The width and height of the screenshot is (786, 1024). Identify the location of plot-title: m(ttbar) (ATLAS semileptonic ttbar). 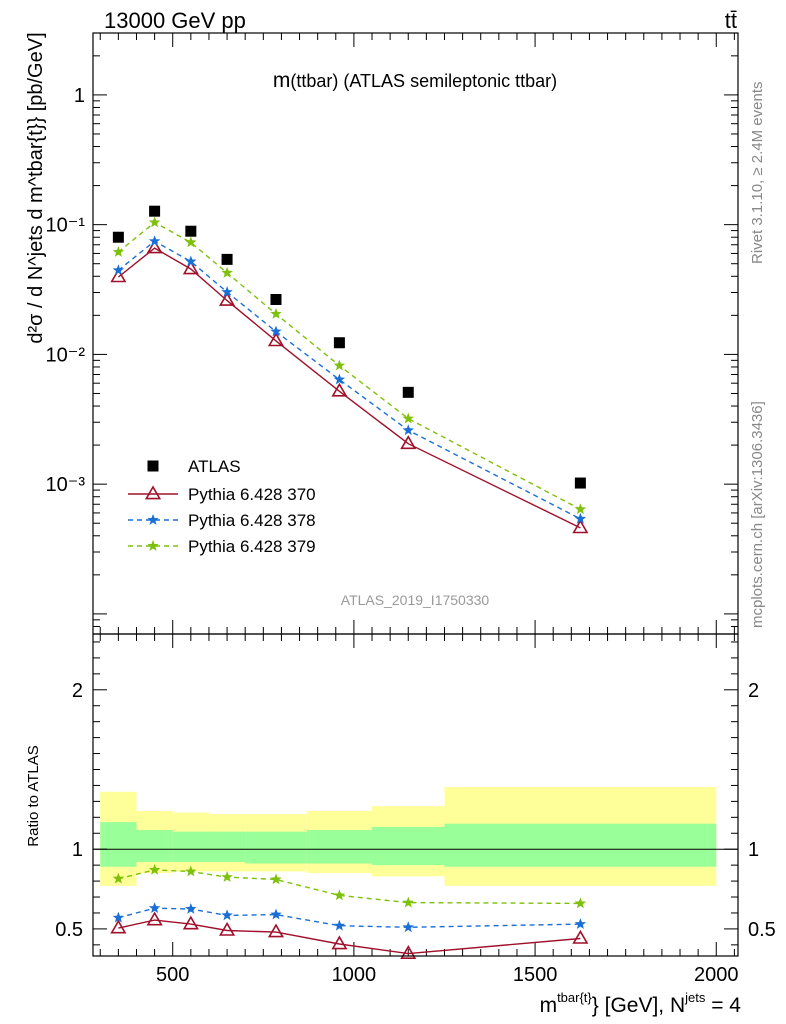
(415, 80).